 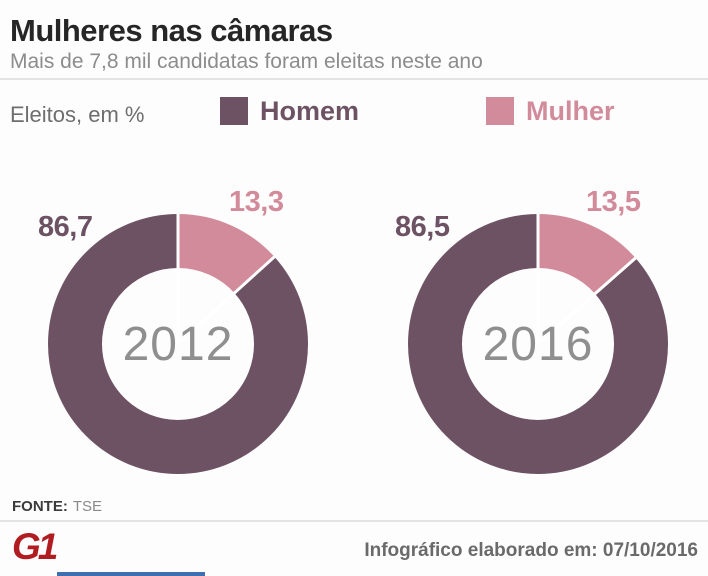 I want to click on unit-label: Eleitos, em %, so click(x=77, y=114).